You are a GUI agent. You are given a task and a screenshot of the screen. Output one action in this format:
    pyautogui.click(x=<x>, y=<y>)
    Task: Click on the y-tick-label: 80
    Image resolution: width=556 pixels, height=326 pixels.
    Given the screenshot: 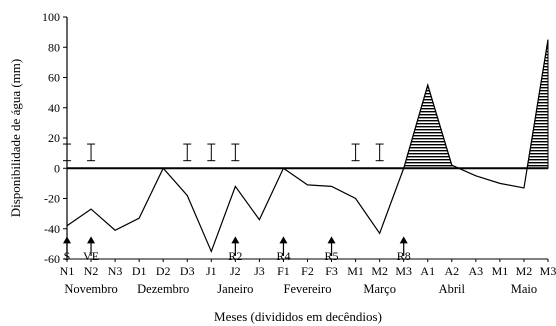 What is the action you would take?
    pyautogui.click(x=54, y=47)
    